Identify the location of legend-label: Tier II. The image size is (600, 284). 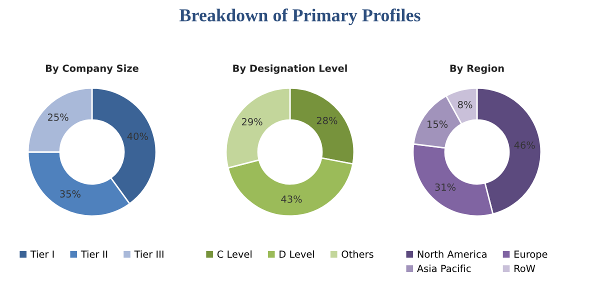
(94, 254).